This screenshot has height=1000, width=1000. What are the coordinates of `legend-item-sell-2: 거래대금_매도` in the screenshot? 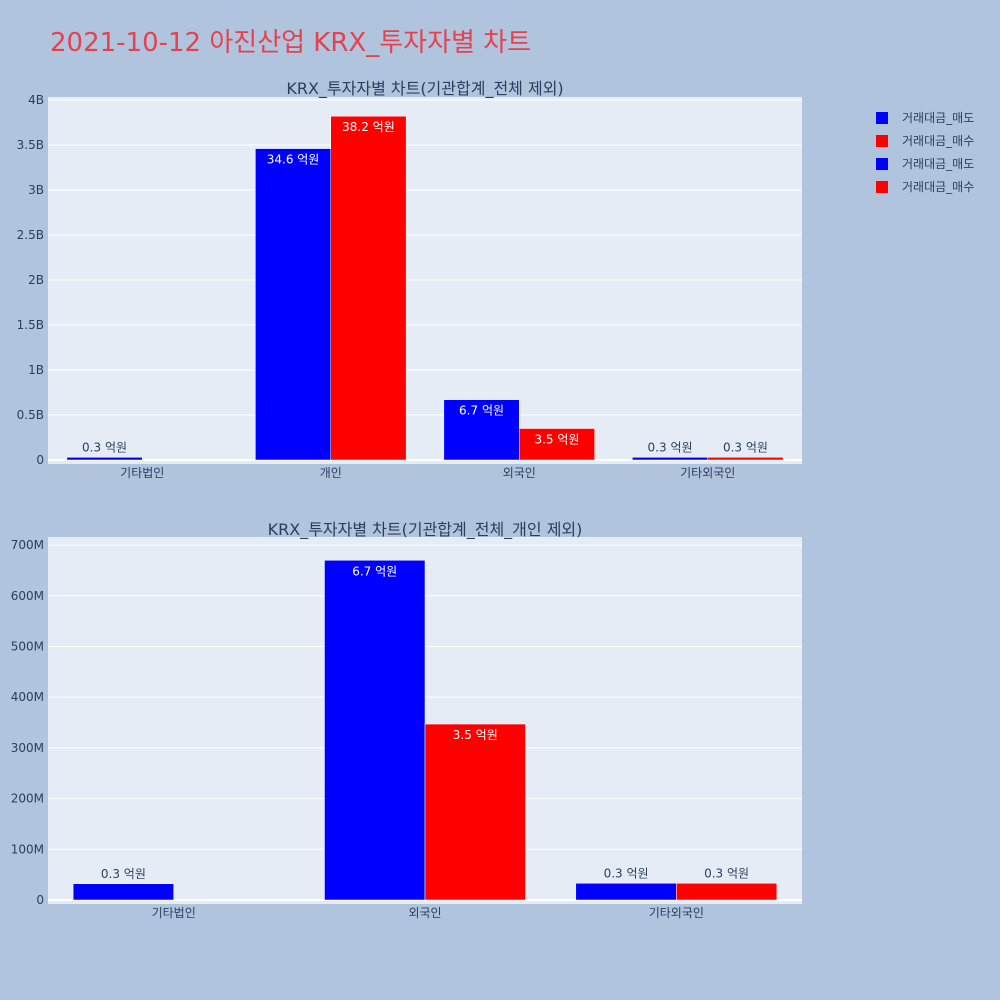 It's located at (925, 163).